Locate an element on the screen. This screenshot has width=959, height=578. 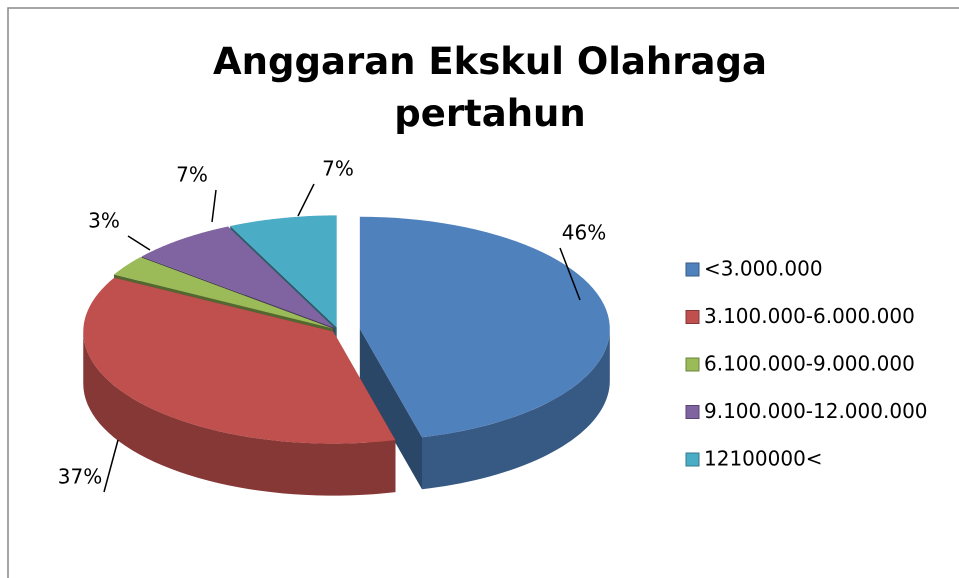
data-label: 46% is located at coordinates (584, 233).